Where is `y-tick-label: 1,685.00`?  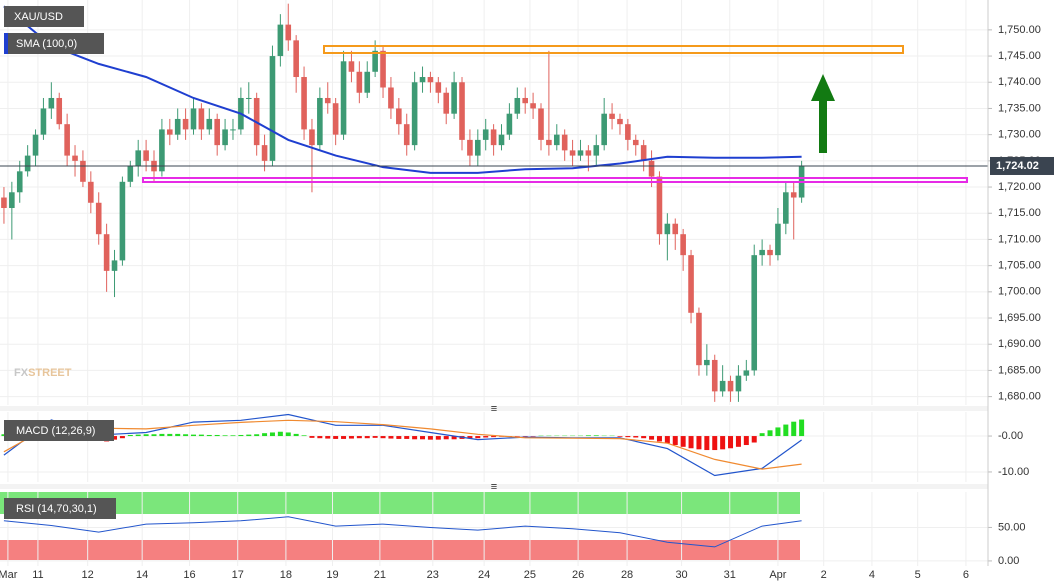 y-tick-label: 1,685.00 is located at coordinates (1019, 370).